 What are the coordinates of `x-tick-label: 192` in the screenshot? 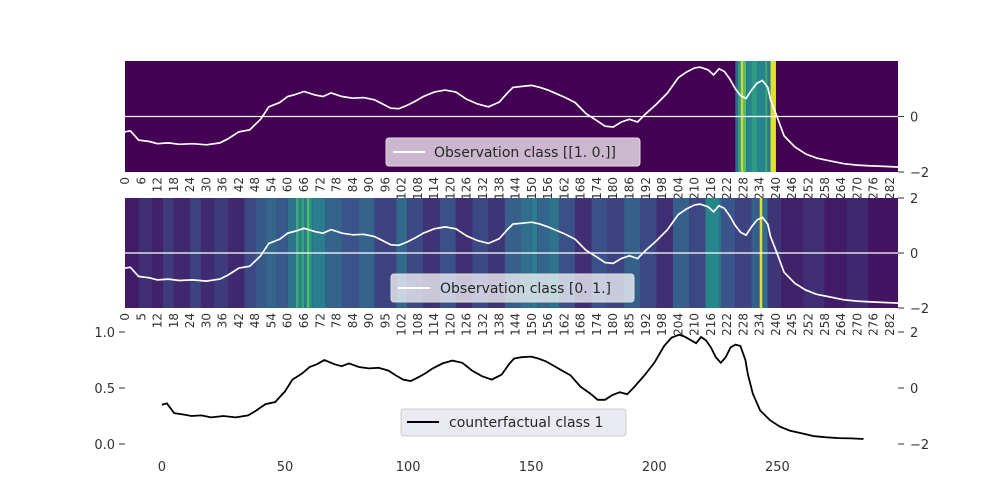 It's located at (646, 324).